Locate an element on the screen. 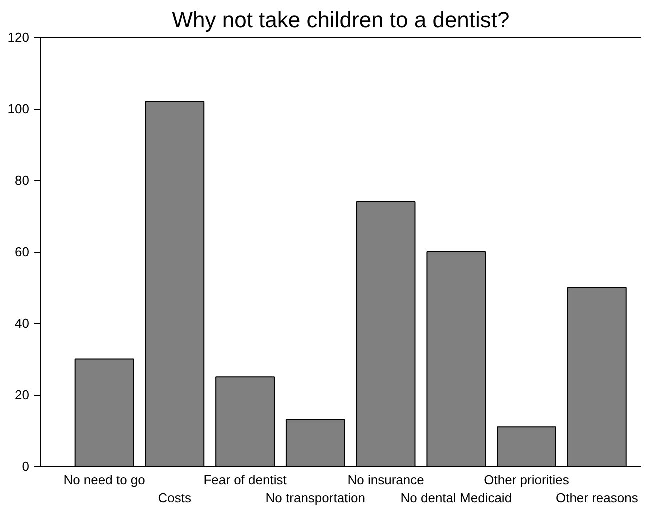 The width and height of the screenshot is (647, 516). x-tick-label: No dental Medicaid is located at coordinates (456, 498).